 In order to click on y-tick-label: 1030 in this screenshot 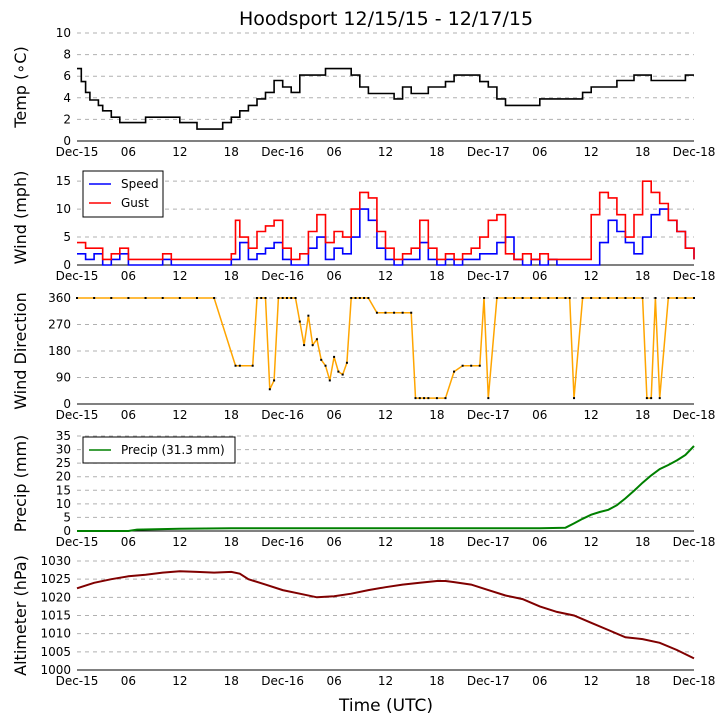, I will do `click(55, 561)`.